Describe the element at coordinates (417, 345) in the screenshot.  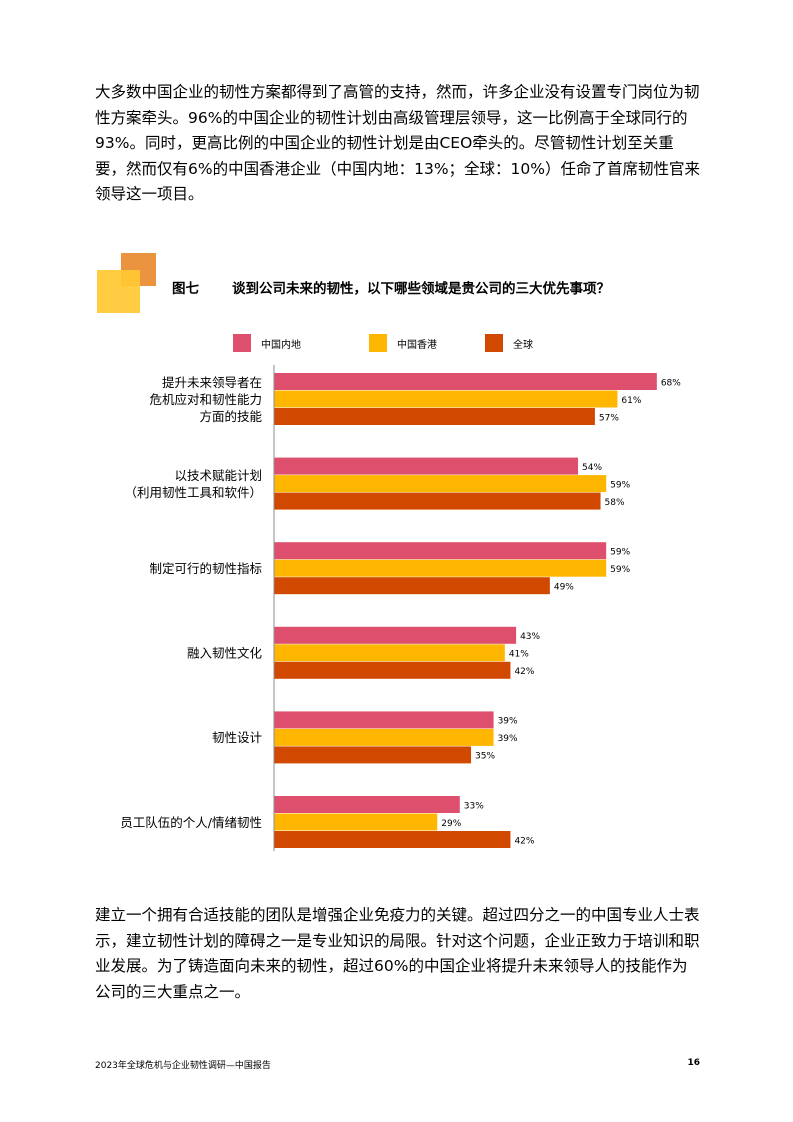
I see `legend-label-hongkong: 中国香港` at that location.